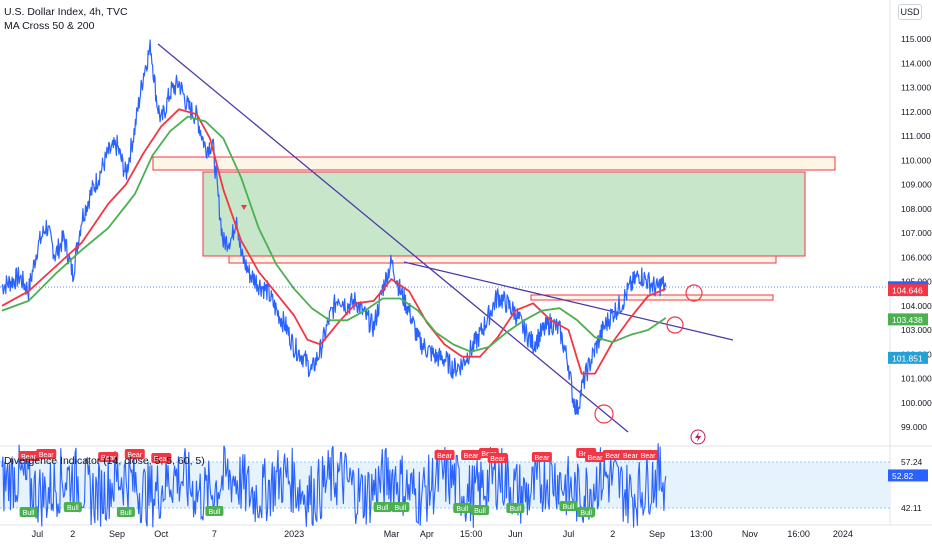 Image resolution: width=932 pixels, height=555 pixels. I want to click on price-tag-label: 104.646, so click(907, 291).